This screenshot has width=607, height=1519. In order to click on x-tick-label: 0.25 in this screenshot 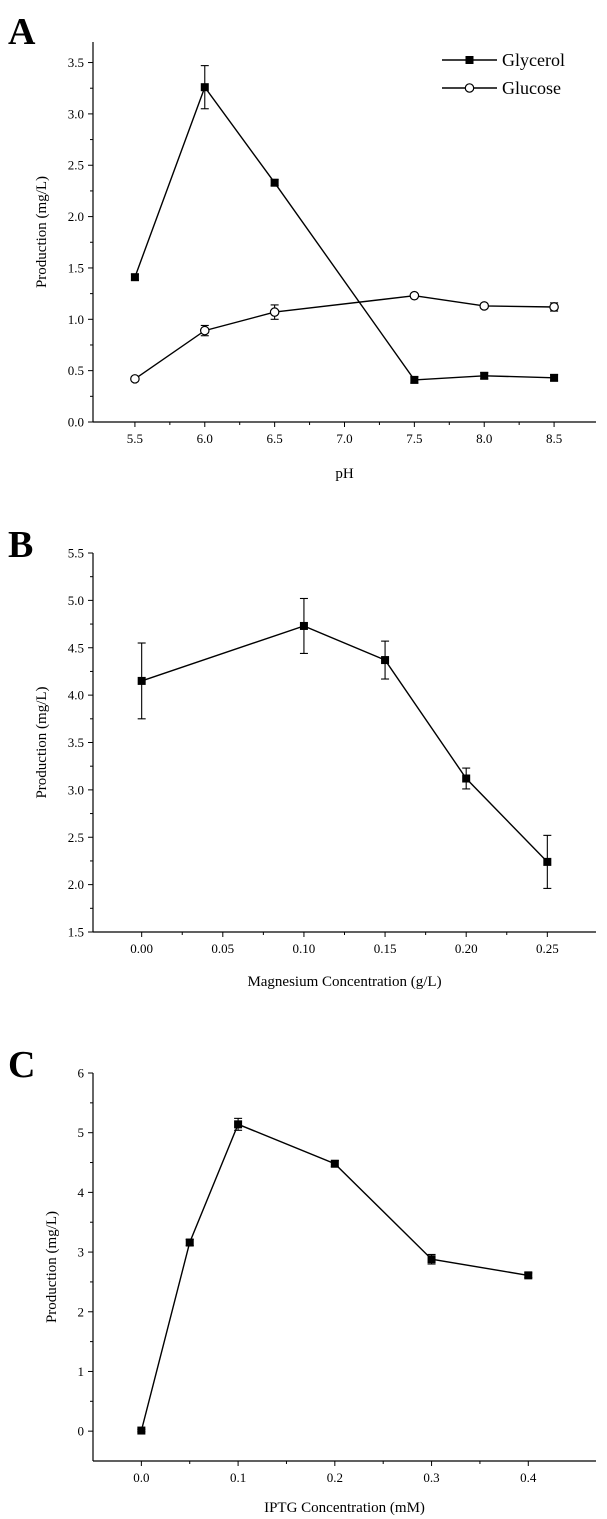, I will do `click(547, 948)`.